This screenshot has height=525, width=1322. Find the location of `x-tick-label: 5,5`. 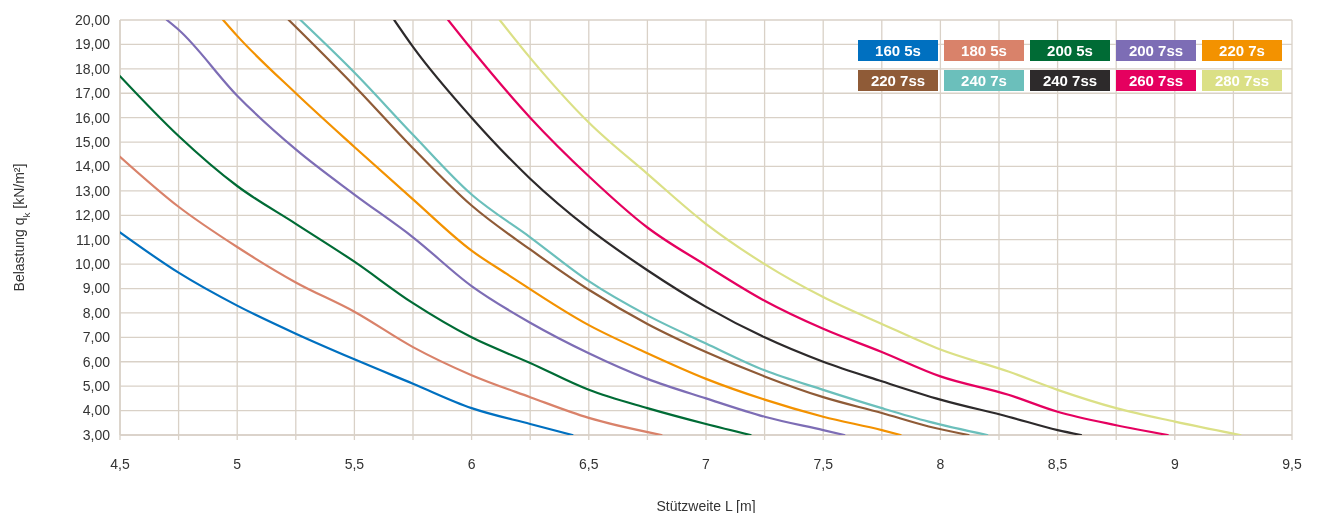

x-tick-label: 5,5 is located at coordinates (354, 464).